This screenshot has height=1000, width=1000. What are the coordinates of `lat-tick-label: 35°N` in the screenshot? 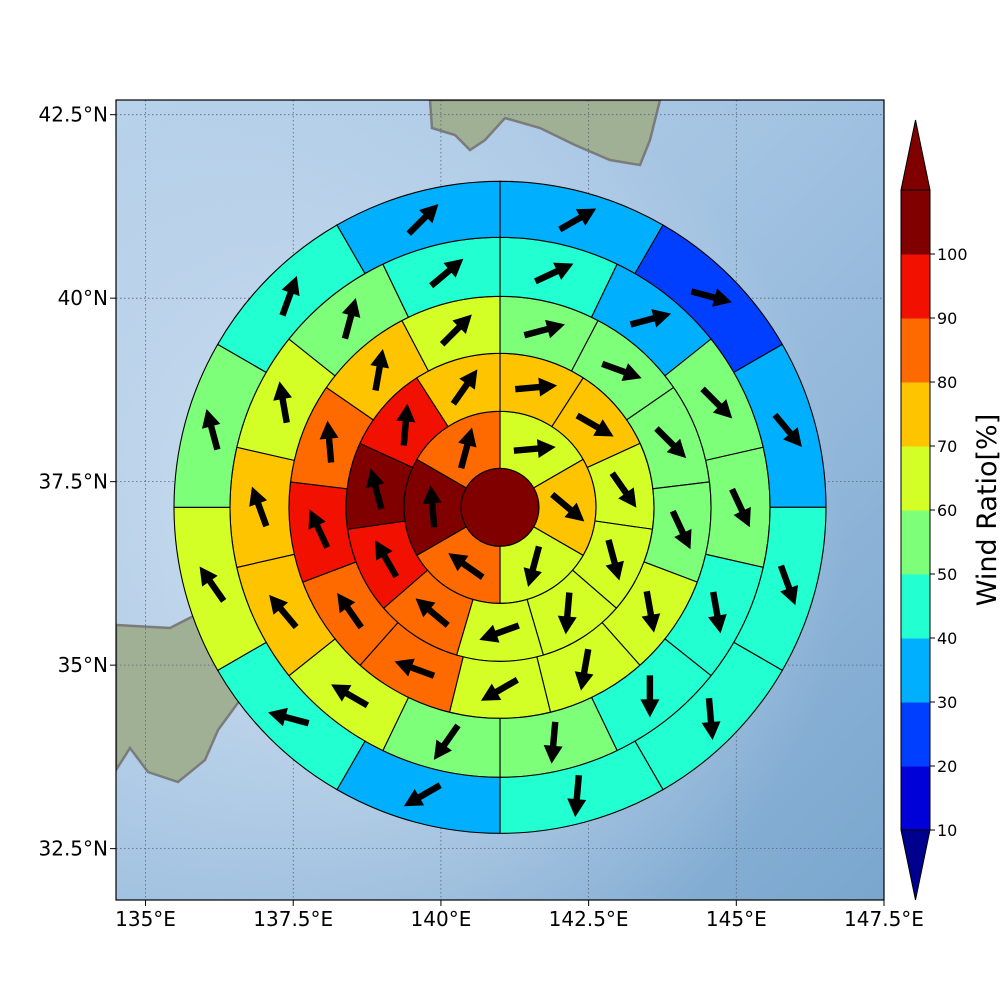 It's located at (83, 665).